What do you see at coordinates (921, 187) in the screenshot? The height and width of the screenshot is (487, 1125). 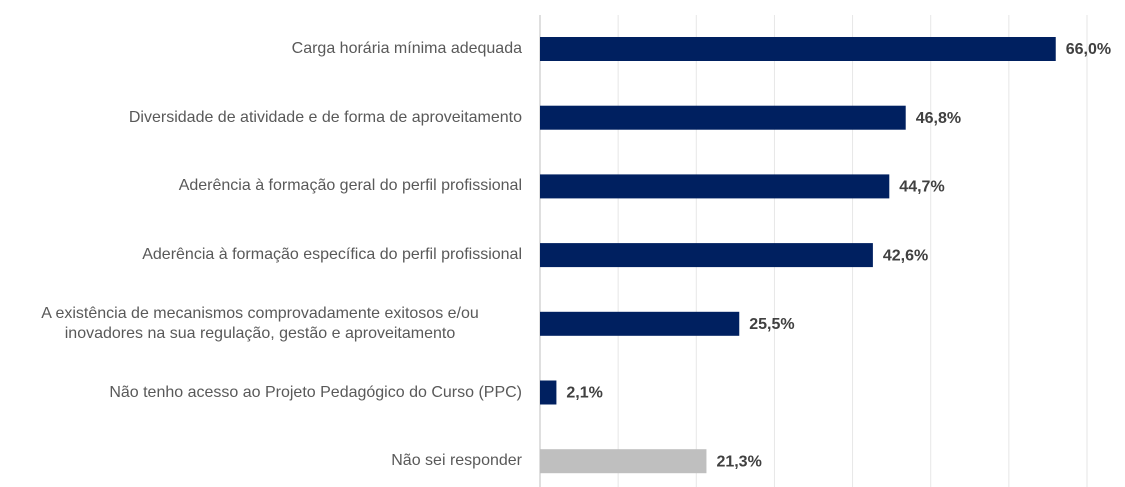 I see `value-label: 44,7%` at bounding box center [921, 187].